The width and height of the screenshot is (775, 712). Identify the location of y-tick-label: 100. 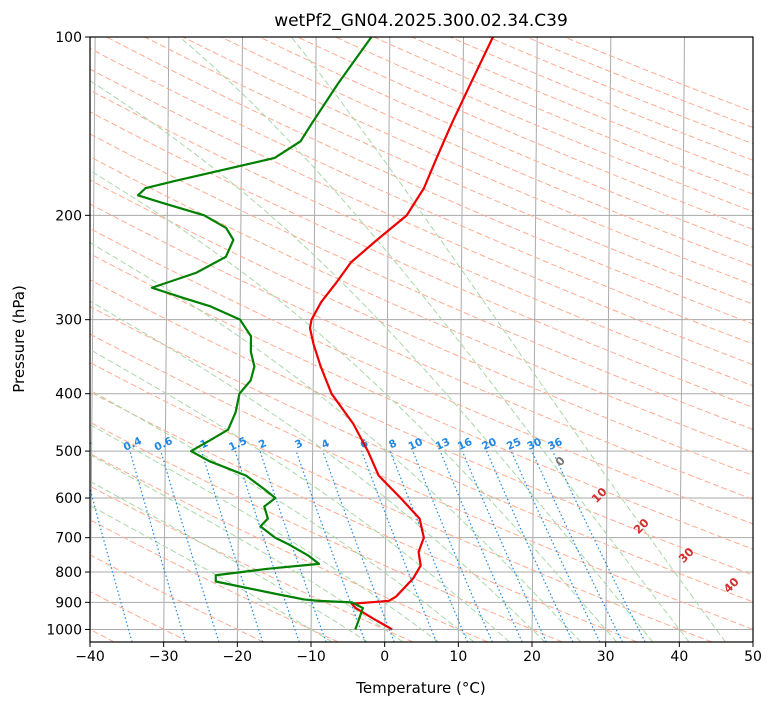
(68, 38).